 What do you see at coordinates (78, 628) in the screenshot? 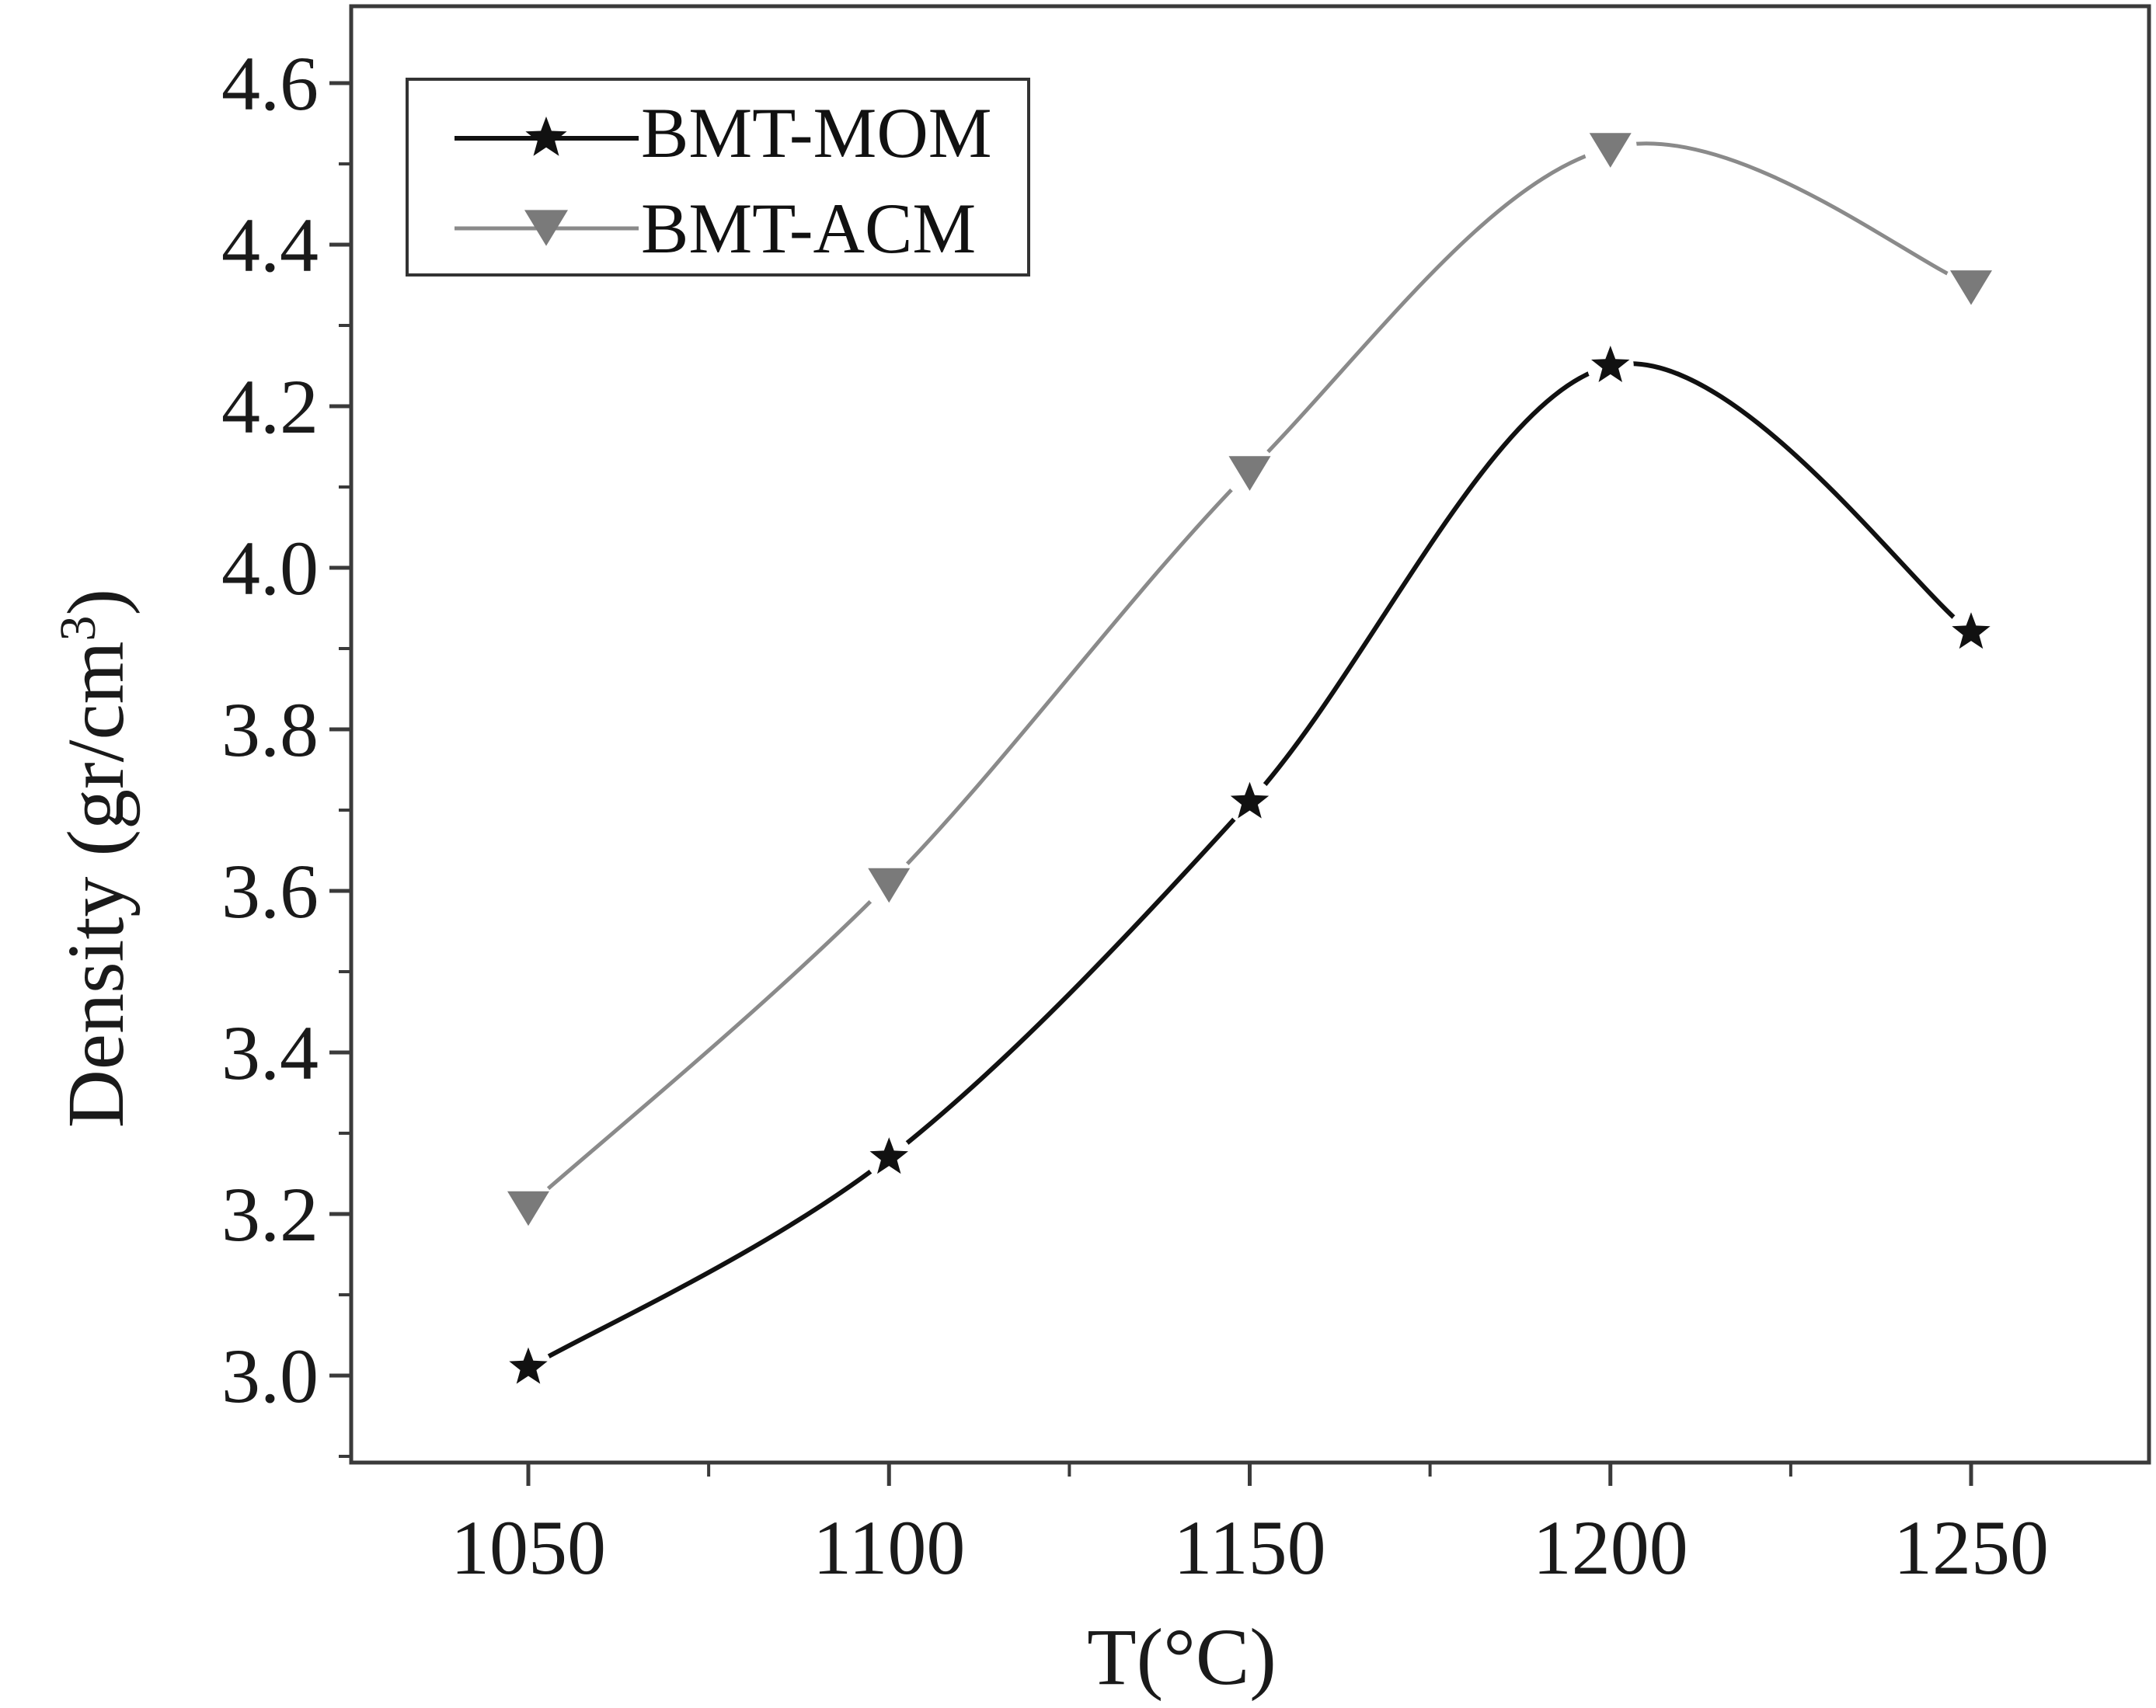
I see `y-axis-title-superscript: 3` at bounding box center [78, 628].